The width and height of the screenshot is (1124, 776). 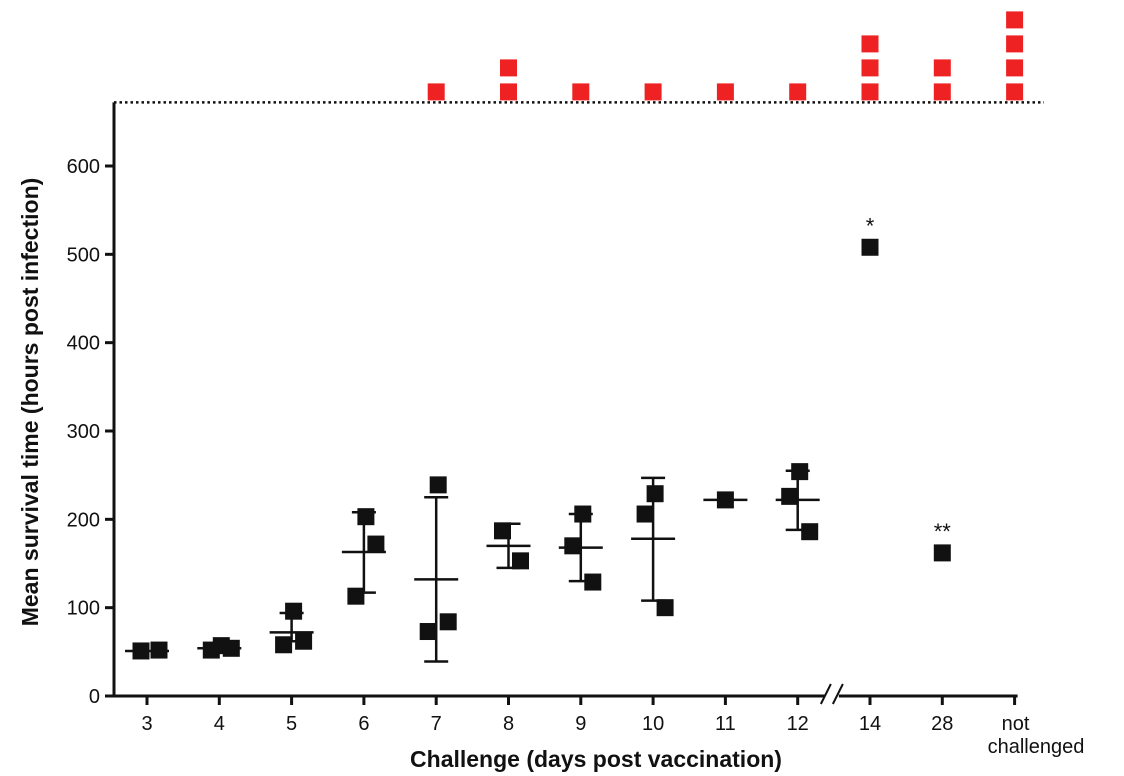 I want to click on x-tick-label: 11, so click(x=725, y=724).